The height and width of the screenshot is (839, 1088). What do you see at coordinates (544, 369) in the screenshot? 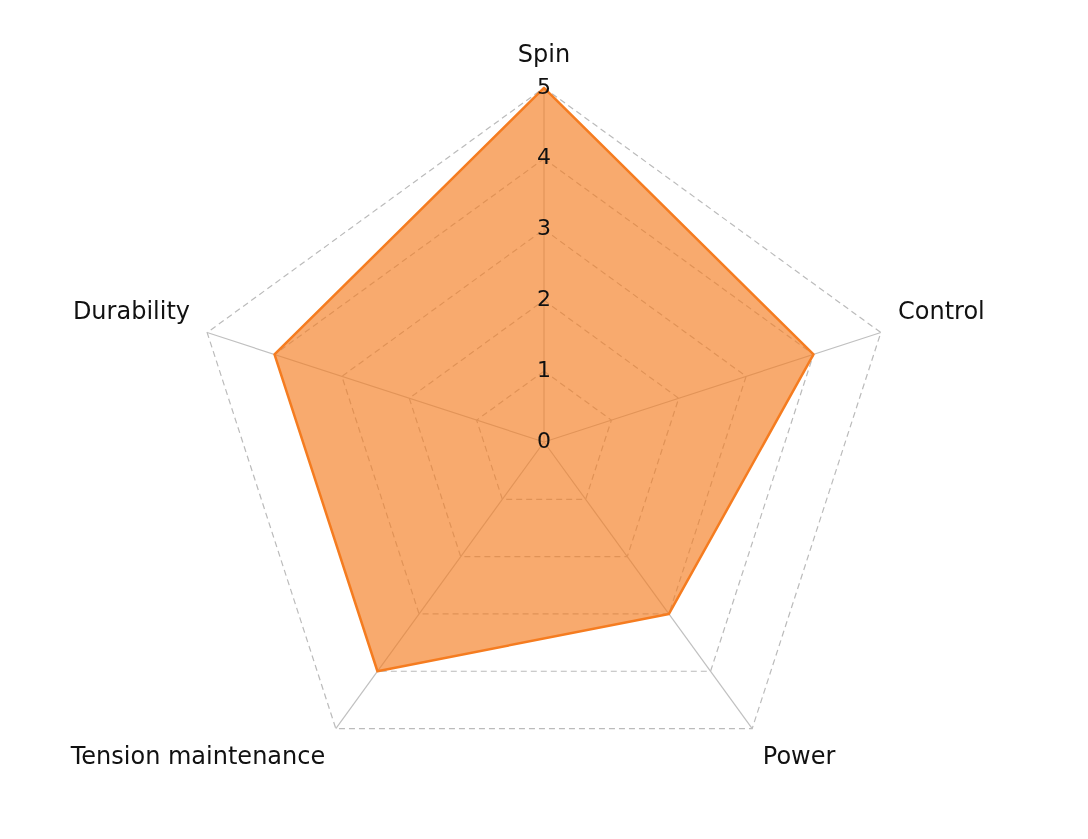
I see `y-tick-label: 1` at bounding box center [544, 369].